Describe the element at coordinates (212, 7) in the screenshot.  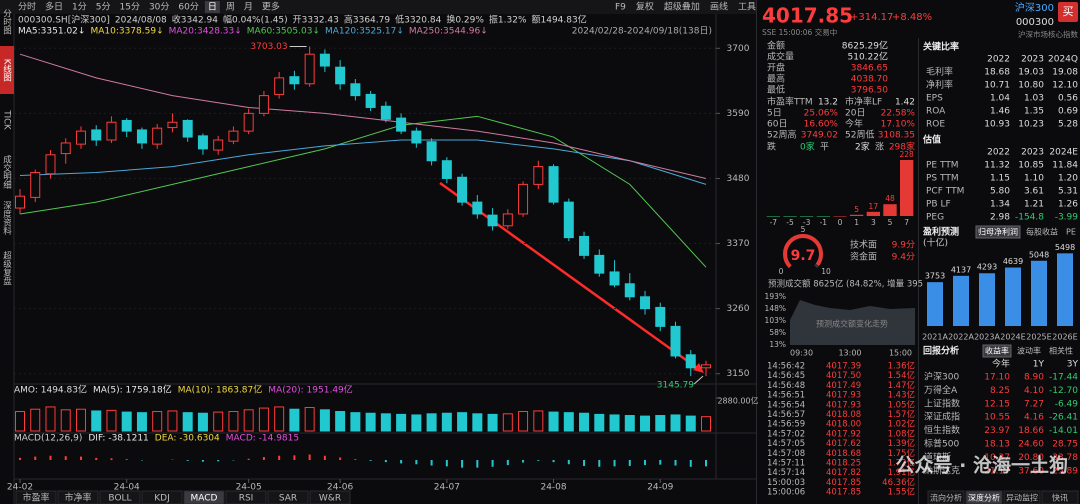
I see `timeframe-tab: 日` at that location.